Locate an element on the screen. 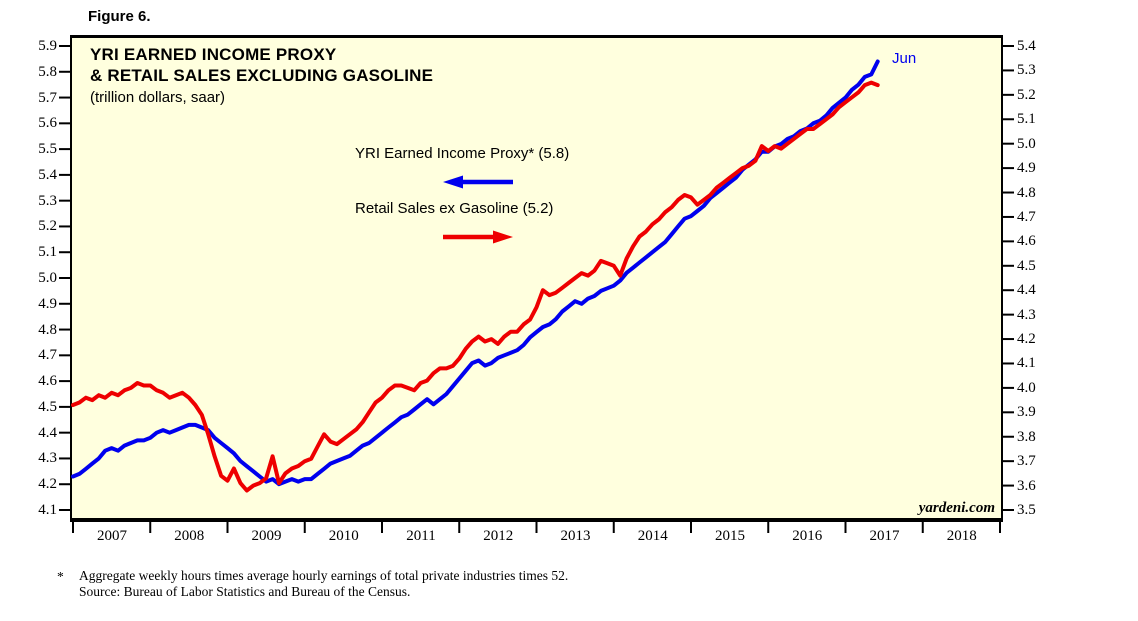 This screenshot has width=1138, height=621. y-axis-label-right: 5.3 is located at coordinates (1026, 70).